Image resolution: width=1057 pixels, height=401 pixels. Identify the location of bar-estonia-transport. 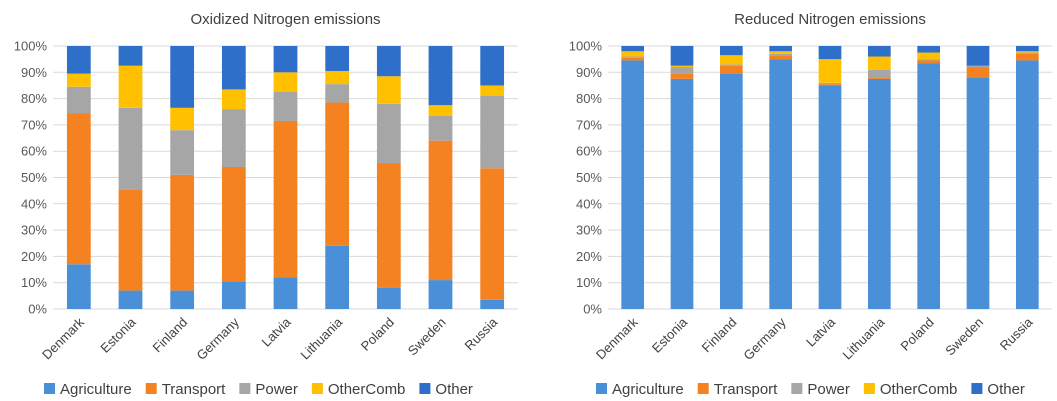
(682, 76).